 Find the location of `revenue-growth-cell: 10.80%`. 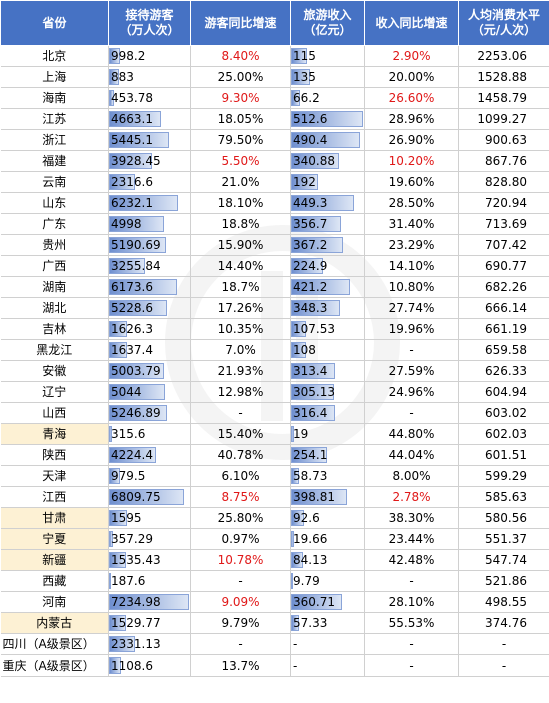

revenue-growth-cell: 10.80% is located at coordinates (411, 287).